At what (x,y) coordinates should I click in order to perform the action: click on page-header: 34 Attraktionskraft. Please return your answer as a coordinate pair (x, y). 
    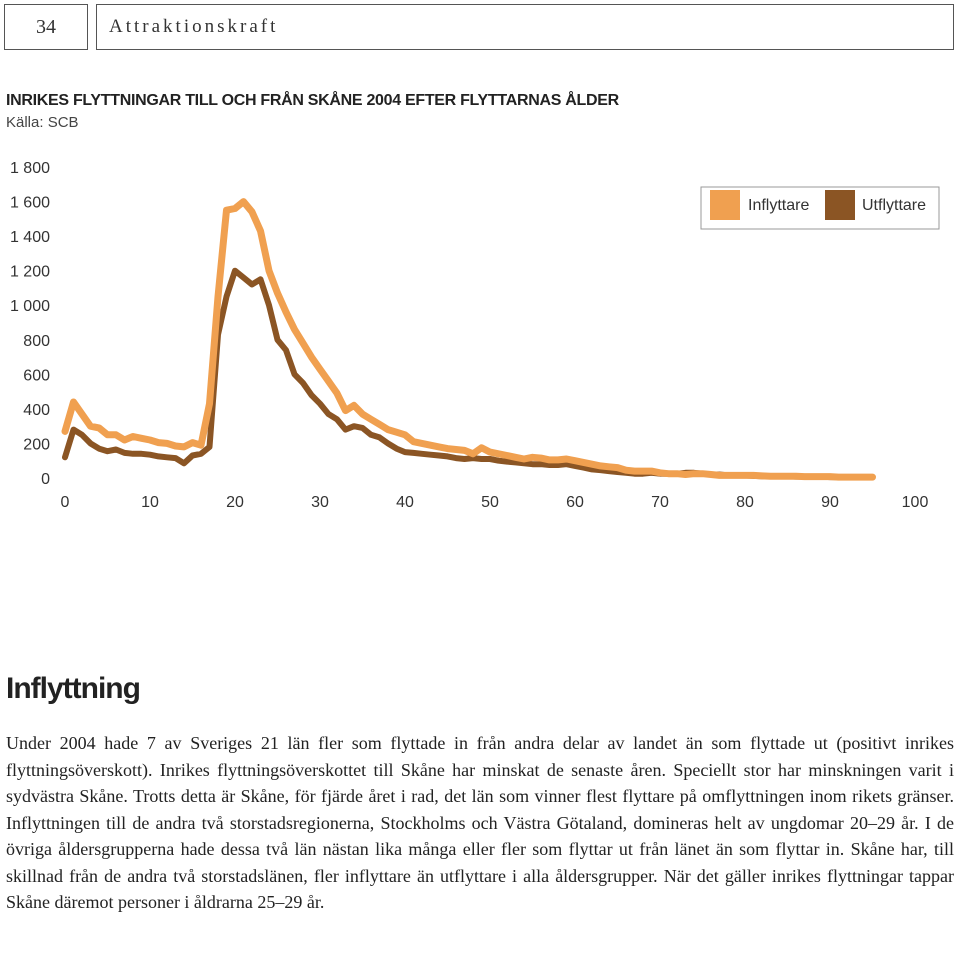
    Looking at the image, I should click on (479, 28).